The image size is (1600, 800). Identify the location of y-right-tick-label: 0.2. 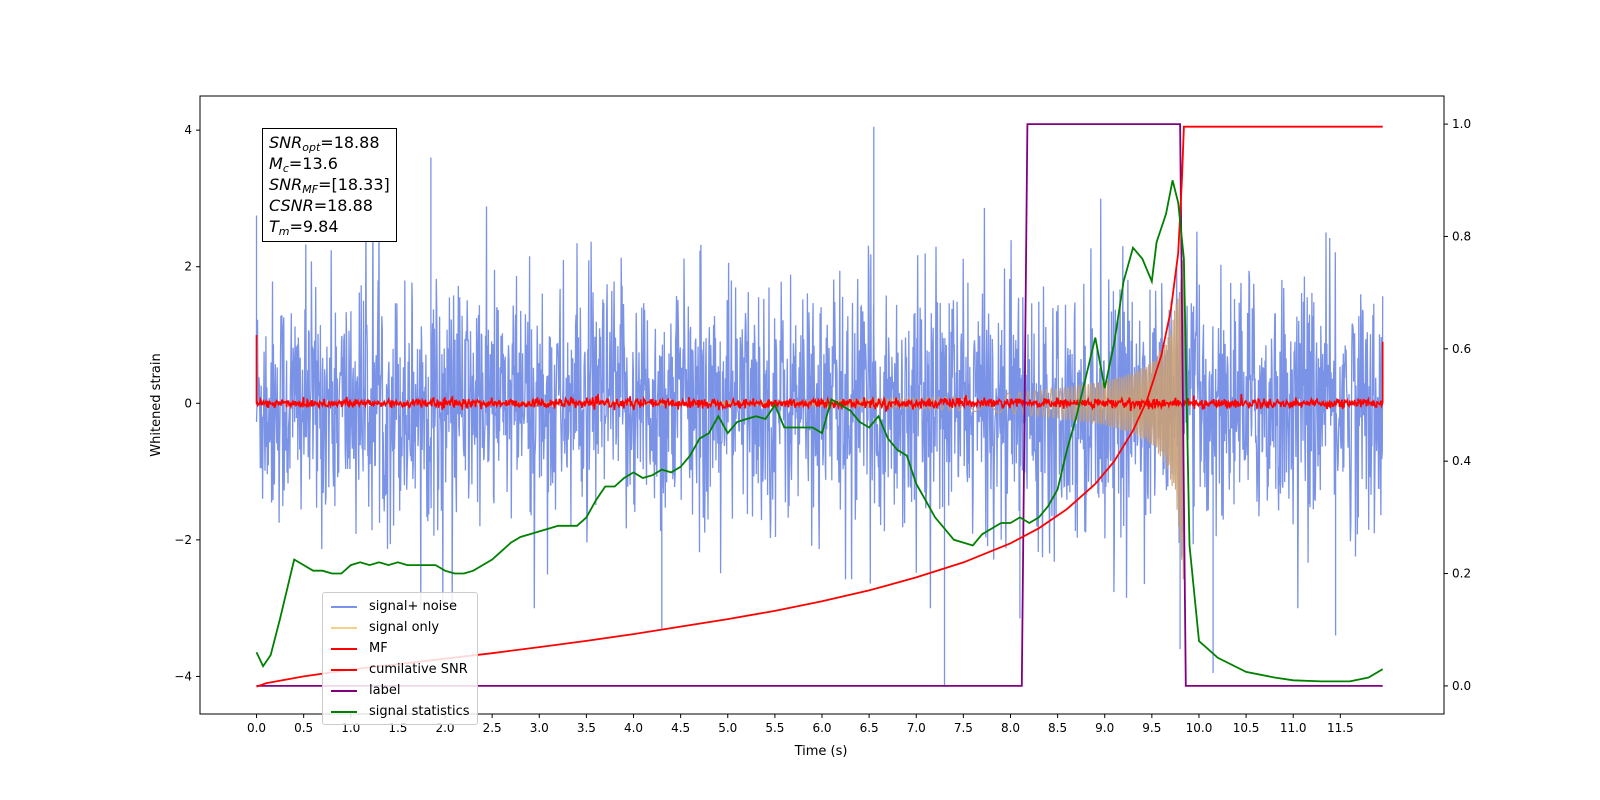
(1461, 574).